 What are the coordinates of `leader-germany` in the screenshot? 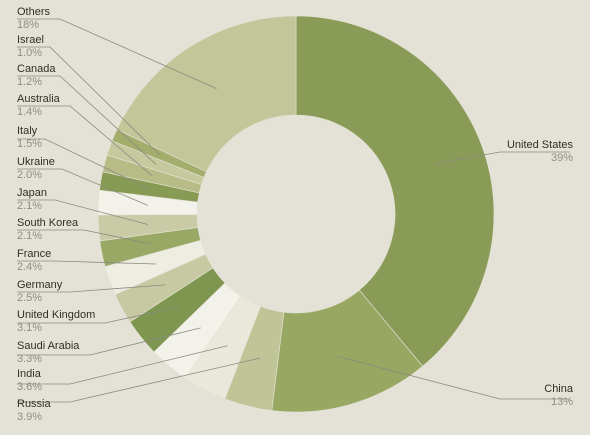 It's located at (91, 288).